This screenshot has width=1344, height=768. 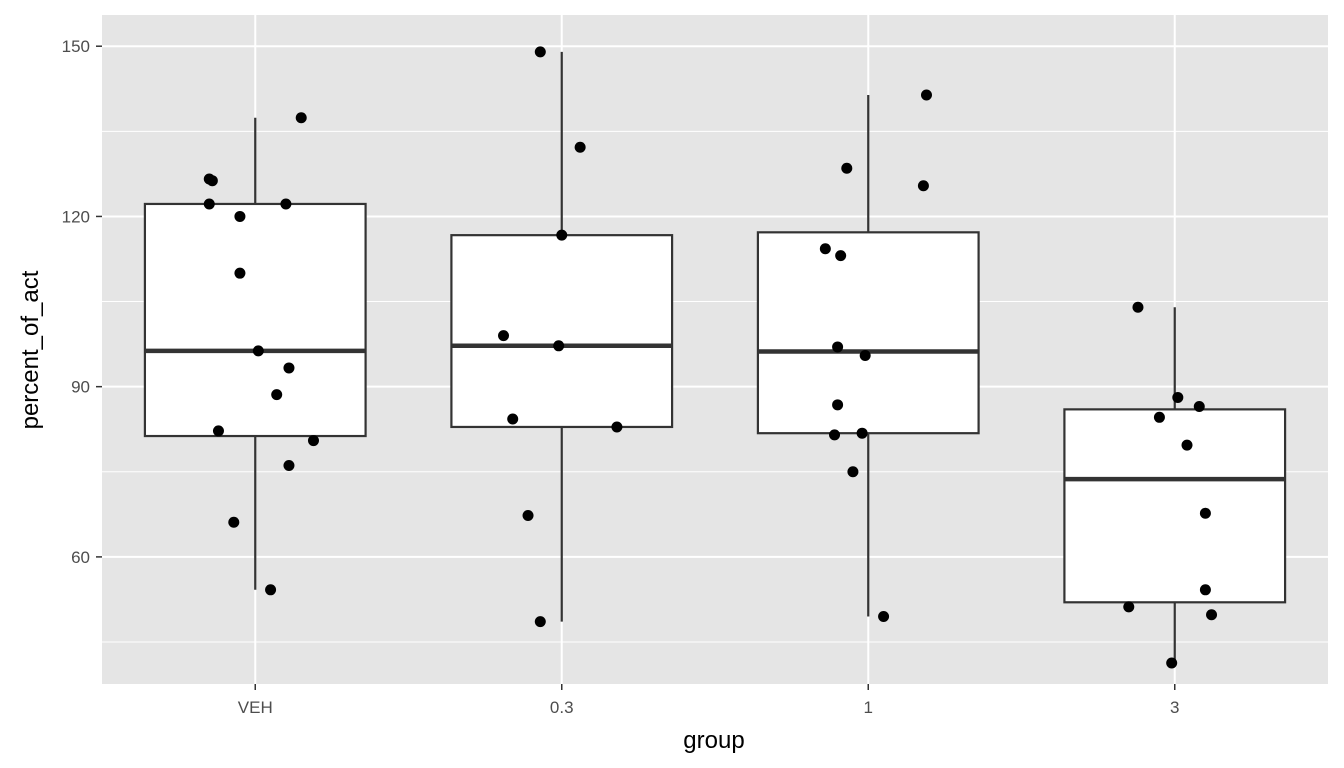 I want to click on x-tick-label: VEH, so click(x=255, y=707).